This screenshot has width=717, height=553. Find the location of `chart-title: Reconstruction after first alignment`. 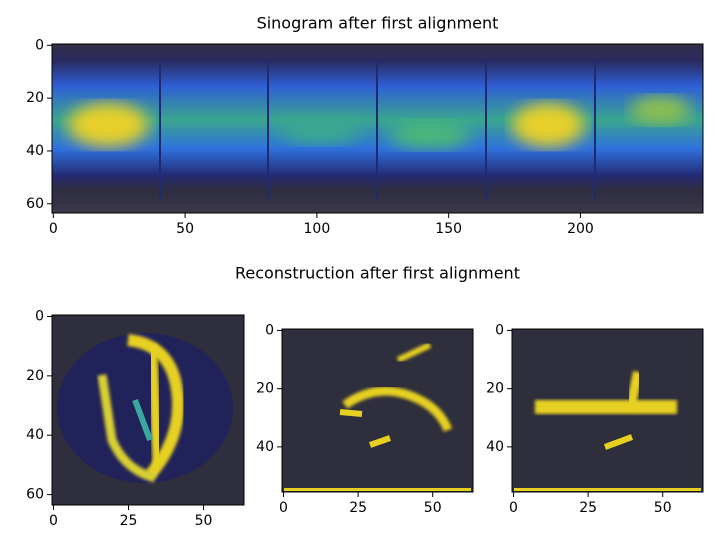

chart-title: Reconstruction after first alignment is located at coordinates (377, 273).